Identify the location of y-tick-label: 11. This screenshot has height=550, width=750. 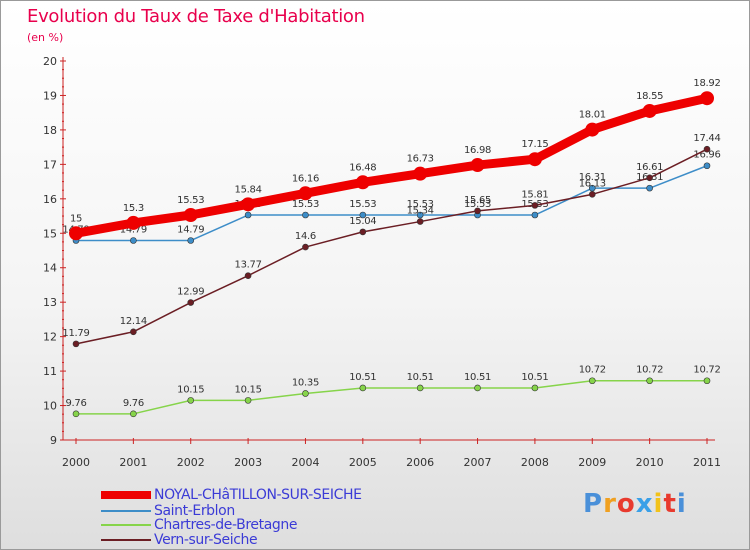
(50, 371).